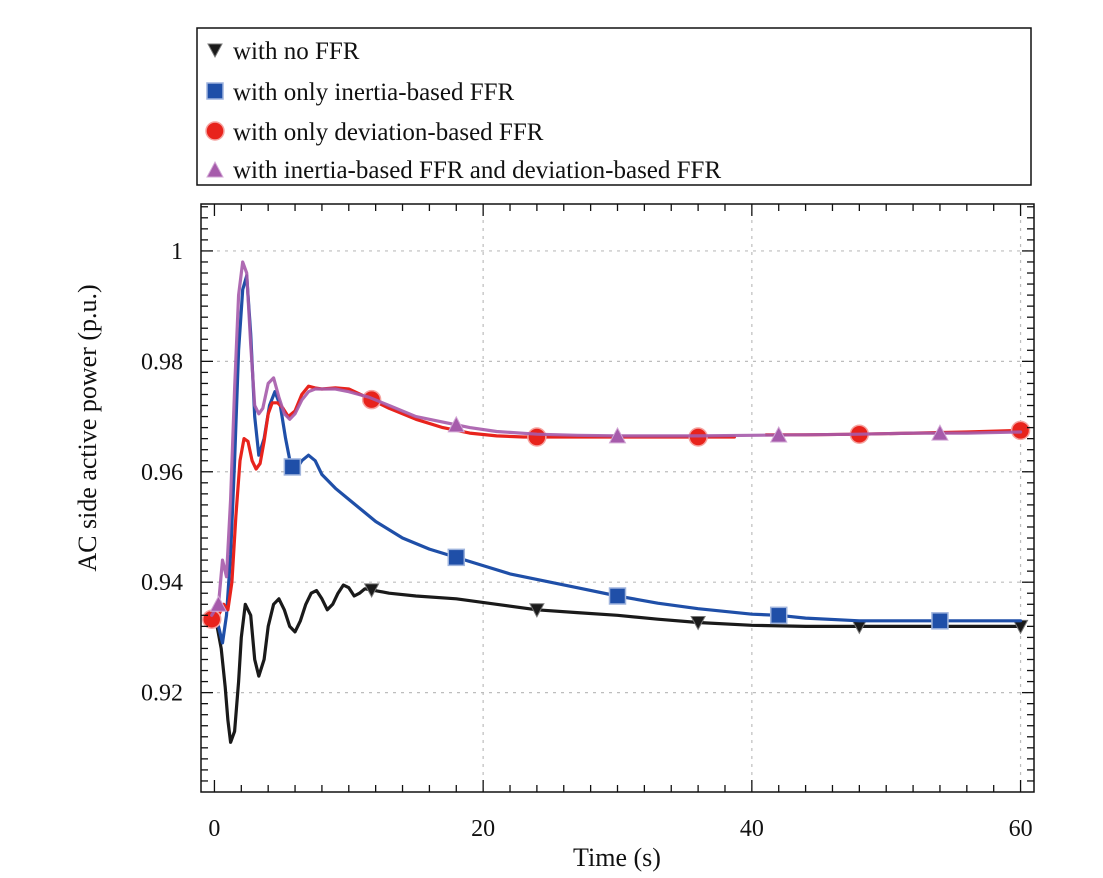 The width and height of the screenshot is (1103, 878). What do you see at coordinates (162, 473) in the screenshot?
I see `y-tick-label: 0.96` at bounding box center [162, 473].